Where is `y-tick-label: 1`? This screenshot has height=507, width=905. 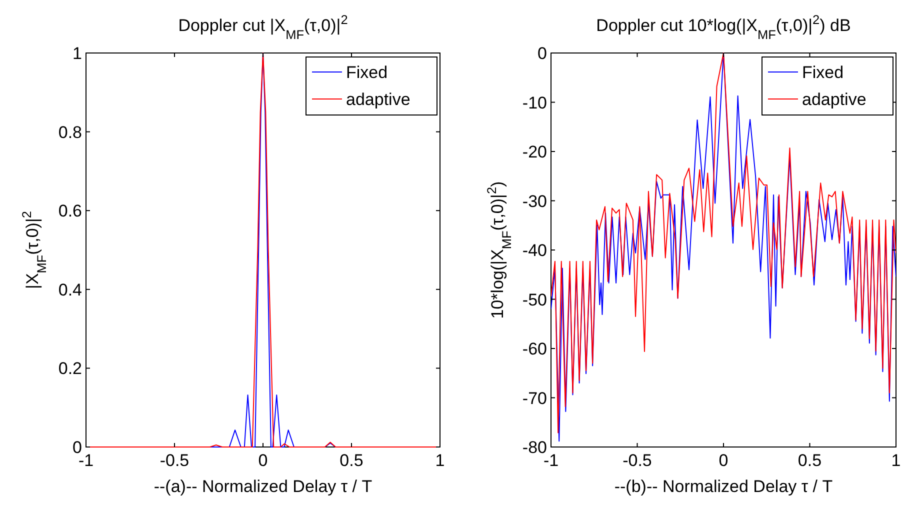
y-tick-label: 1 is located at coordinates (77, 53).